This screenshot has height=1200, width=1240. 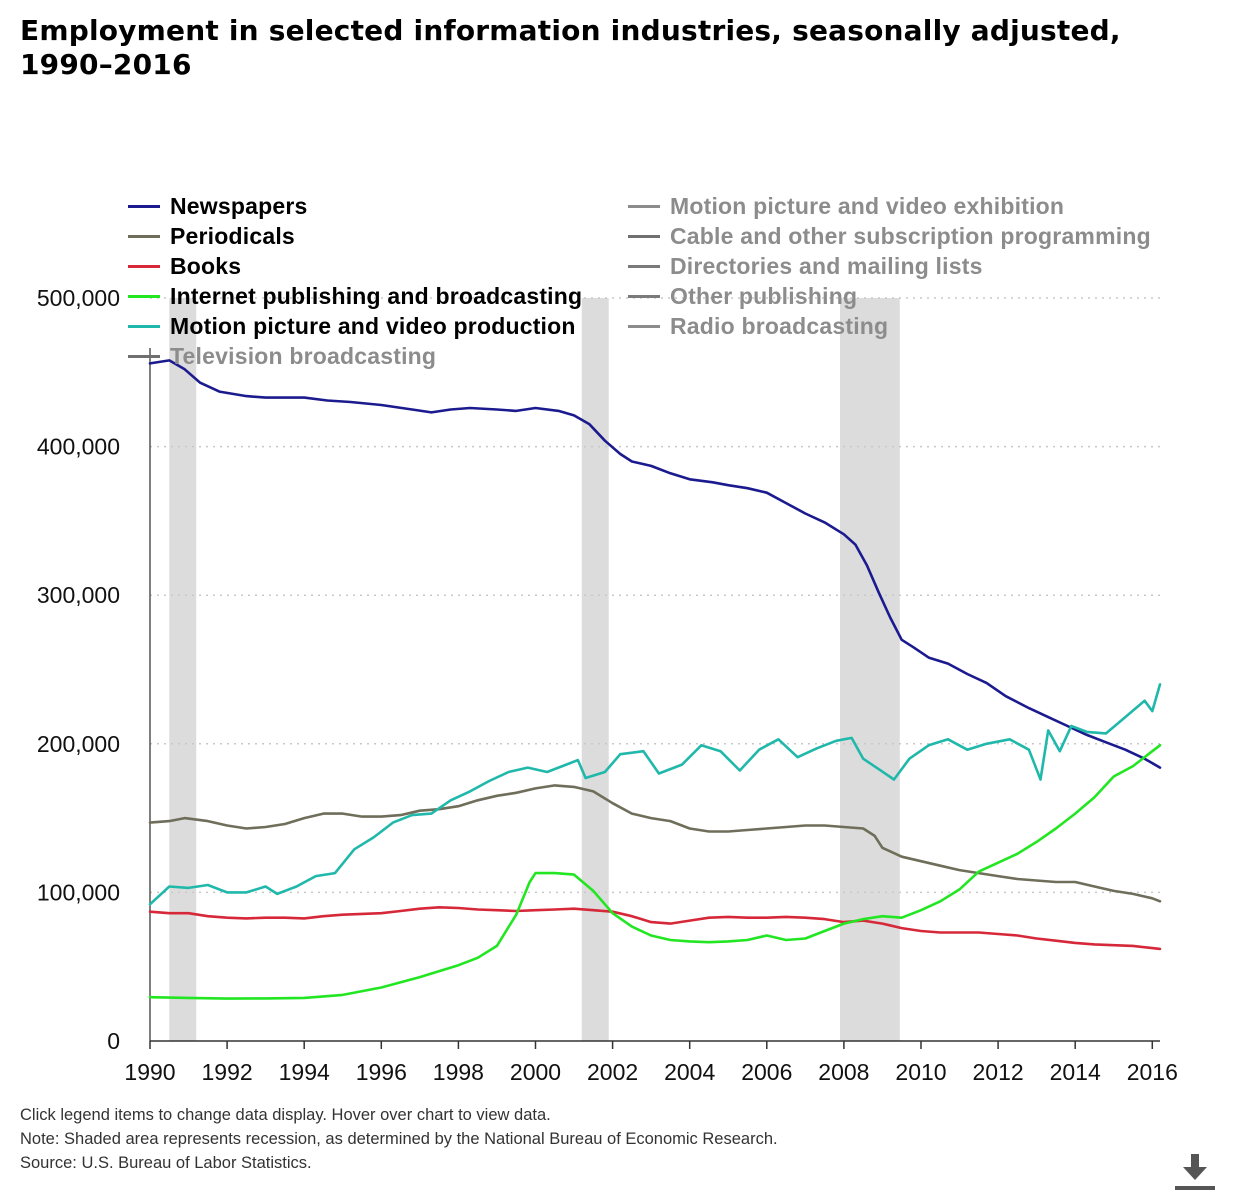 What do you see at coordinates (889, 296) in the screenshot?
I see `legend-item-other-publishing: Other publishing` at bounding box center [889, 296].